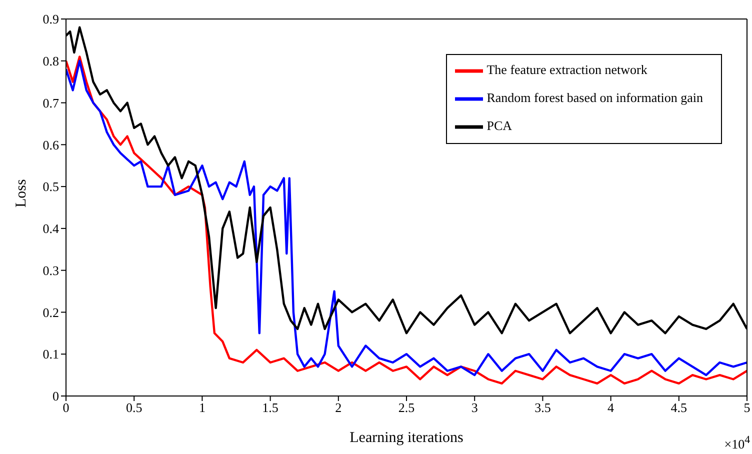 The height and width of the screenshot is (454, 752). What do you see at coordinates (50, 312) in the screenshot?
I see `y-tick-label: 0.2` at bounding box center [50, 312].